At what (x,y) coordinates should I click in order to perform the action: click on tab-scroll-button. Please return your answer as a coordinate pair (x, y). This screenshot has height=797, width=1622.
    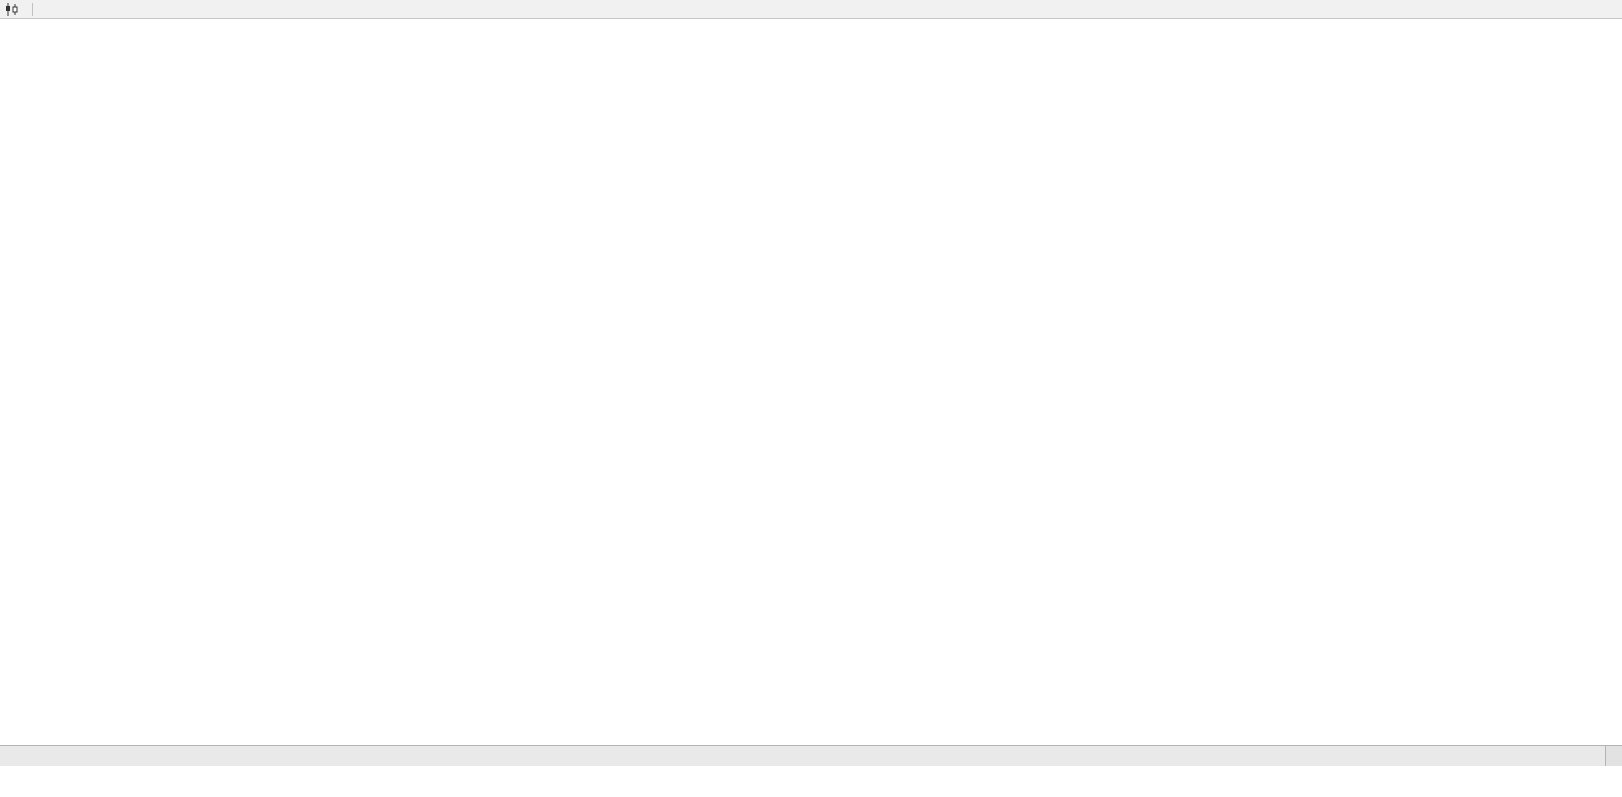
    Looking at the image, I should click on (1613, 756).